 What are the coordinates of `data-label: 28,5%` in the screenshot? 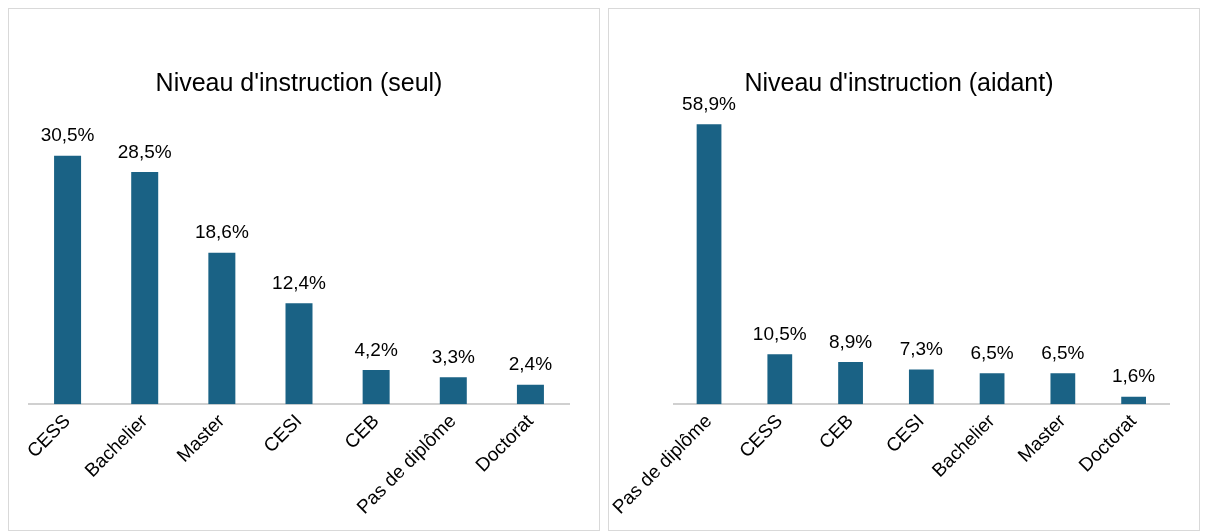 It's located at (144, 151).